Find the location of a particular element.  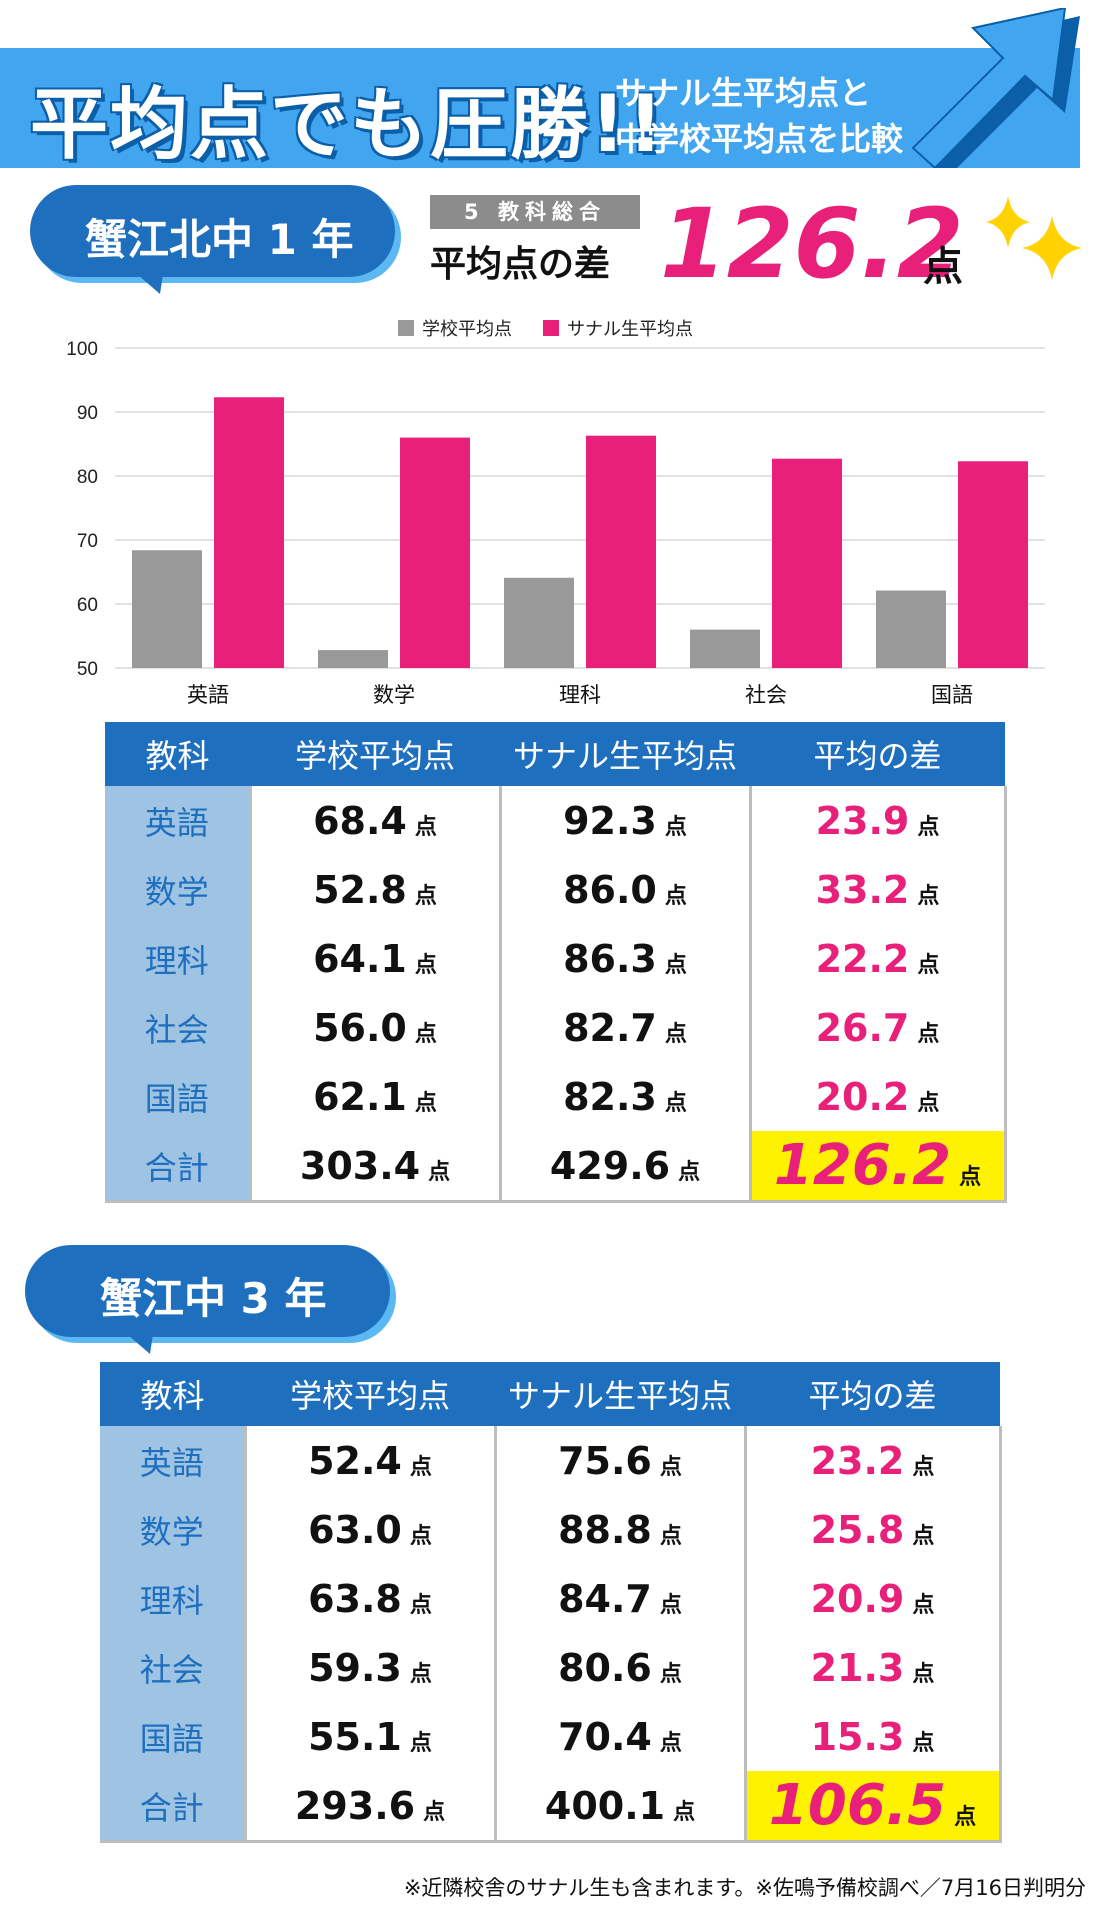

cell-value: 社会 is located at coordinates (171, 1669).